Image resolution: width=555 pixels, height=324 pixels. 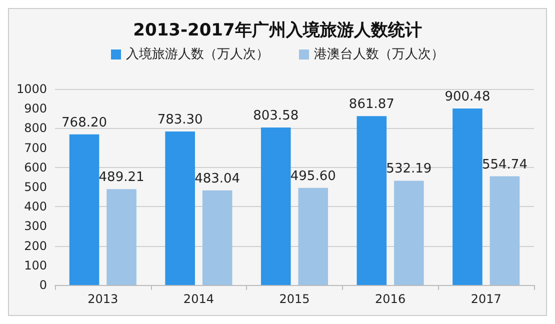 I want to click on x-tick-label: 2013, so click(x=103, y=299).